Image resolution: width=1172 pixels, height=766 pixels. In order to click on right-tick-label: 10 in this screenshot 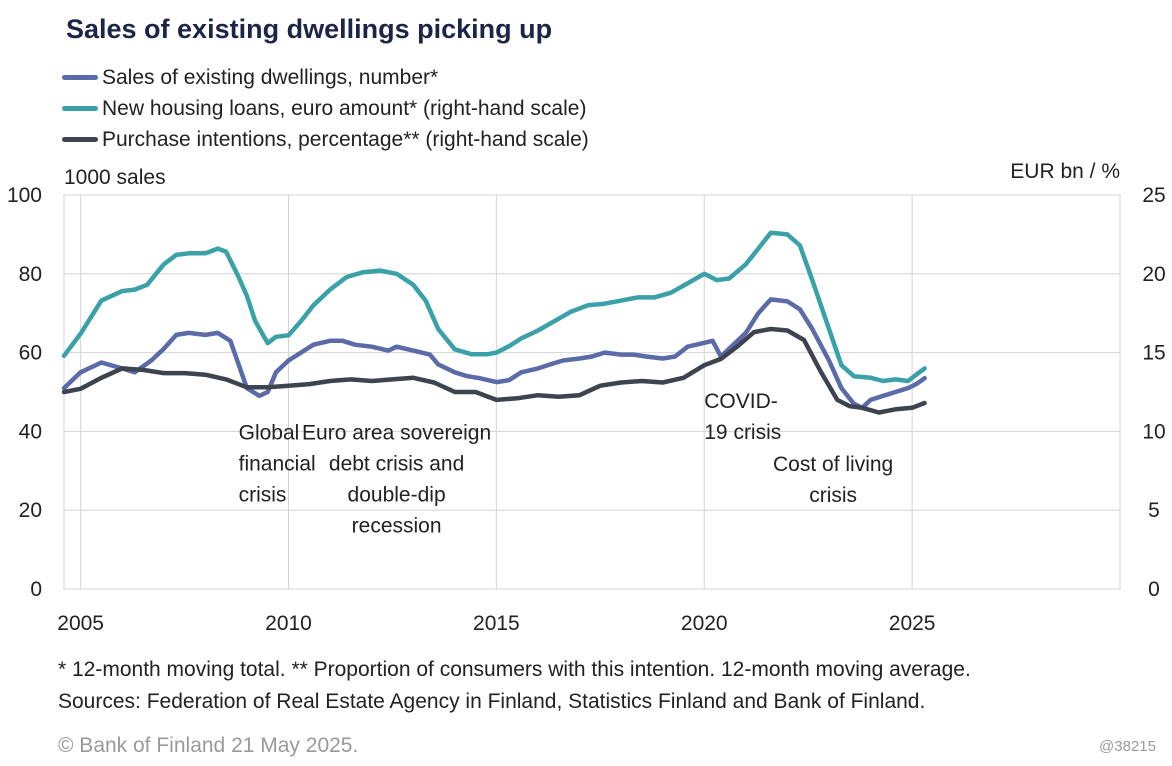, I will do `click(1153, 431)`.